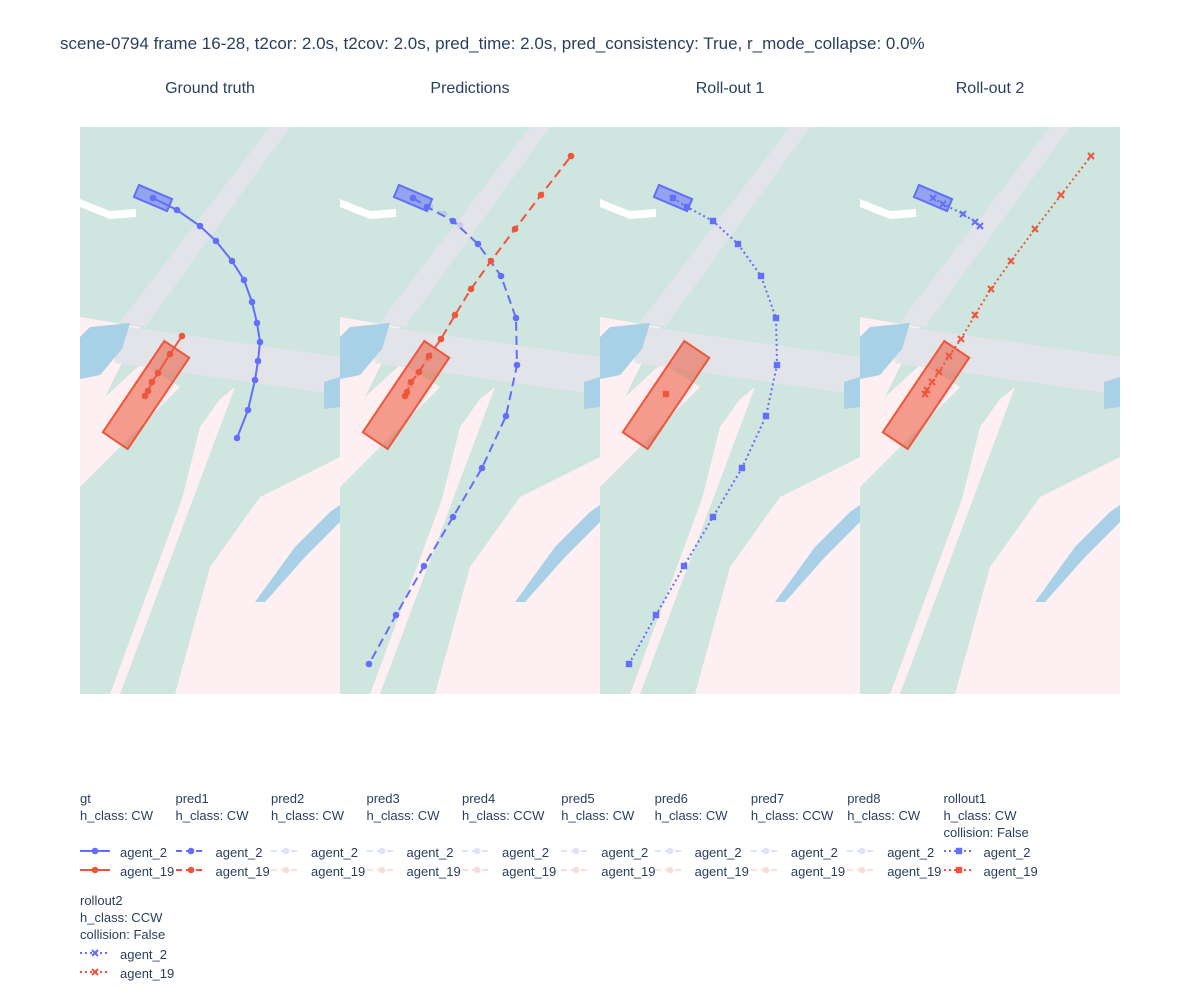  Describe the element at coordinates (701, 835) in the screenshot. I see `legend-group-pred6: pred6 h_class: CW agent_2 agent_19` at that location.